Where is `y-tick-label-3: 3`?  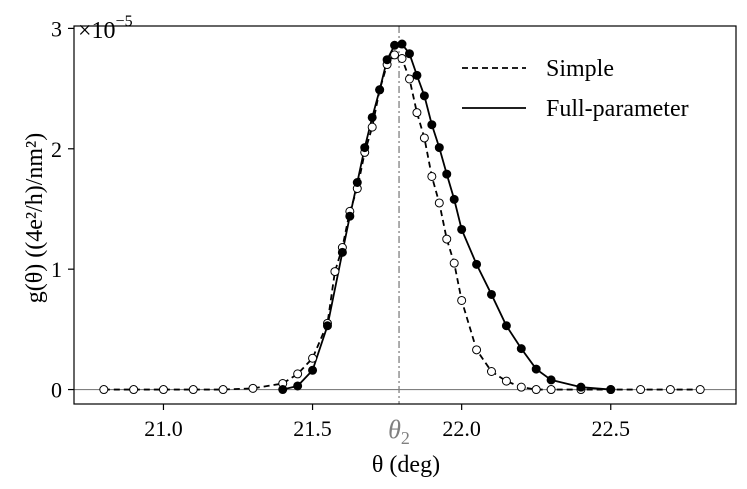
y-tick-label-3: 3 is located at coordinates (56, 28).